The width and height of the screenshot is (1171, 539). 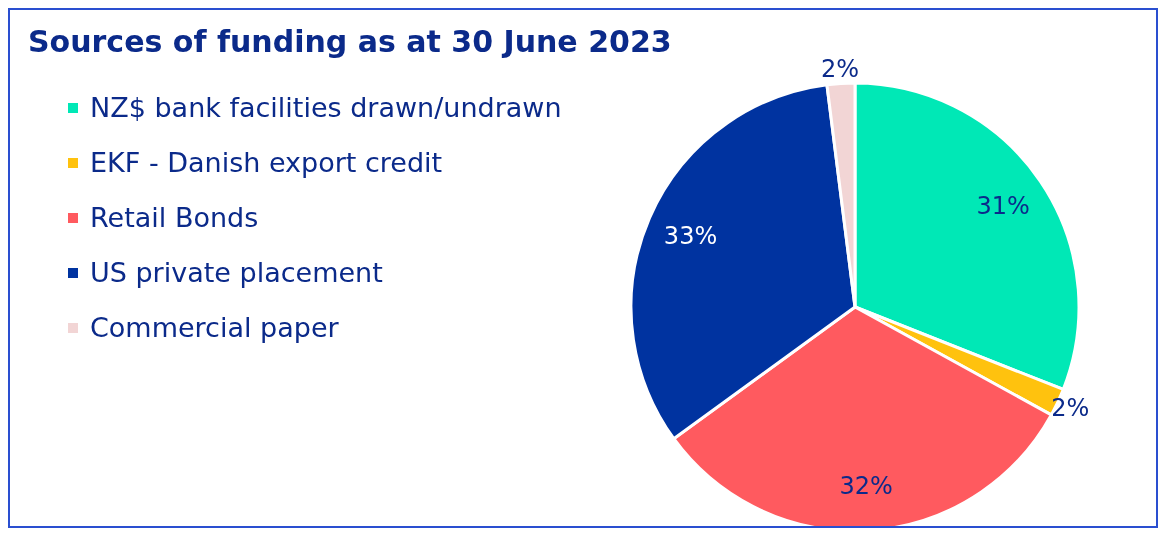 I want to click on legend-label: Retail Bonds, so click(x=174, y=217).